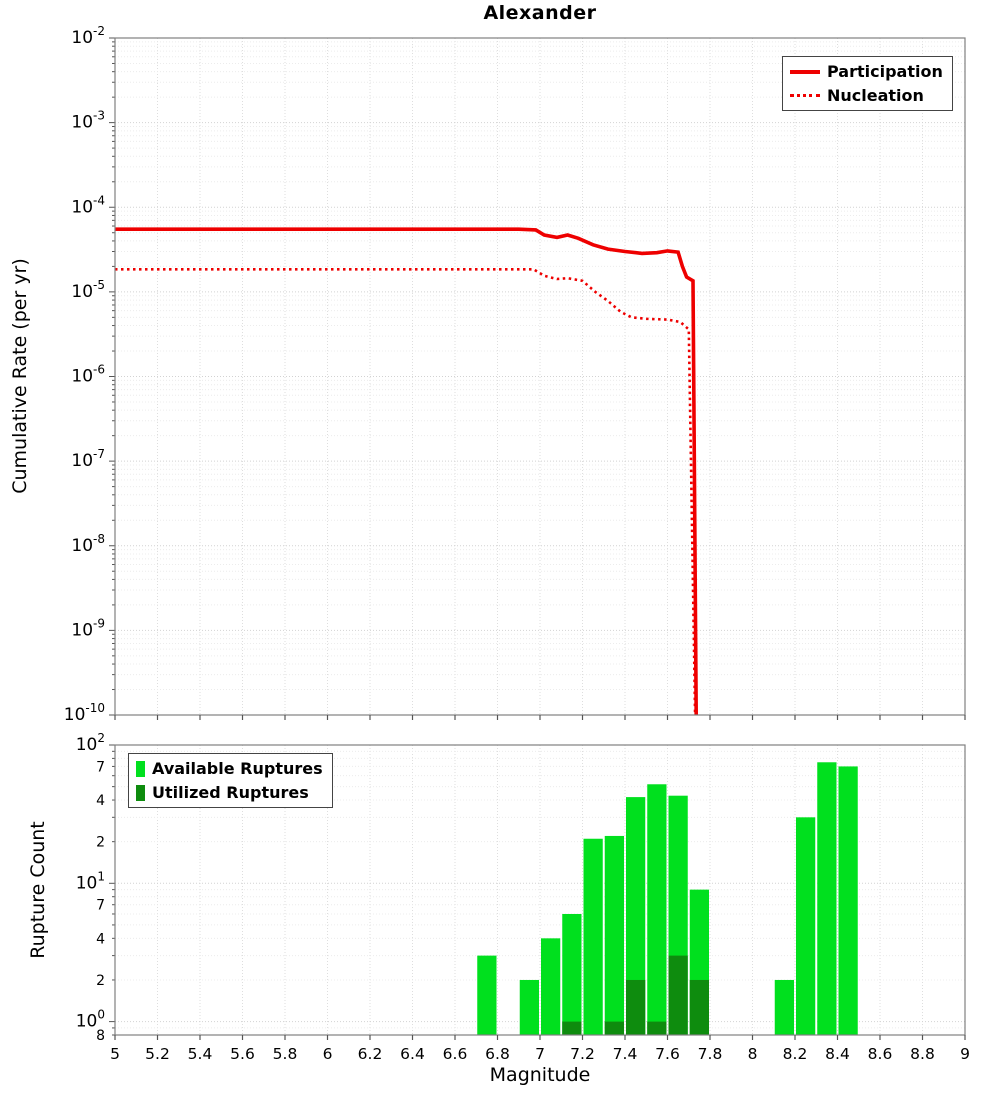  Describe the element at coordinates (635, 995) in the screenshot. I see `utilized-ruptures-bars` at that location.